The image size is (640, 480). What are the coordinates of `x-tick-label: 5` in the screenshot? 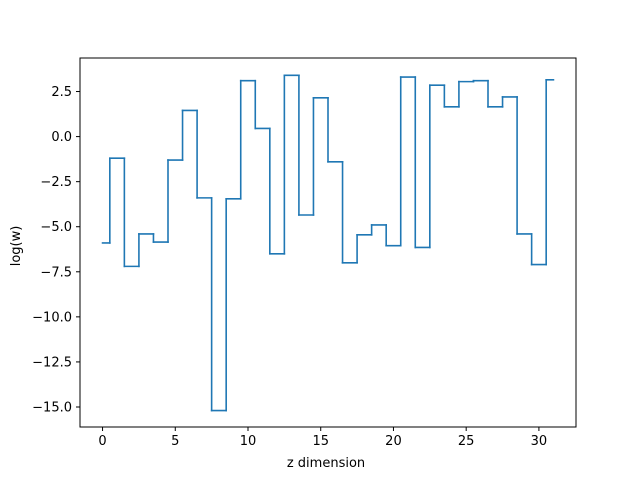 It's located at (175, 441).